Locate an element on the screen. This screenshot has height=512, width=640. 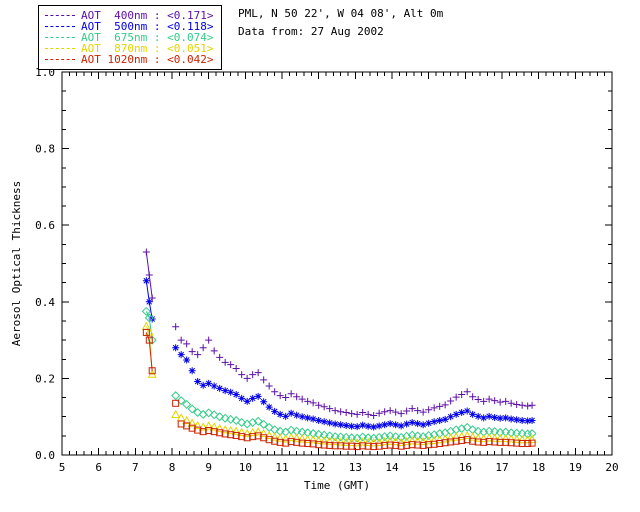
svg-text: 0.8 is located at coordinates (45, 149).